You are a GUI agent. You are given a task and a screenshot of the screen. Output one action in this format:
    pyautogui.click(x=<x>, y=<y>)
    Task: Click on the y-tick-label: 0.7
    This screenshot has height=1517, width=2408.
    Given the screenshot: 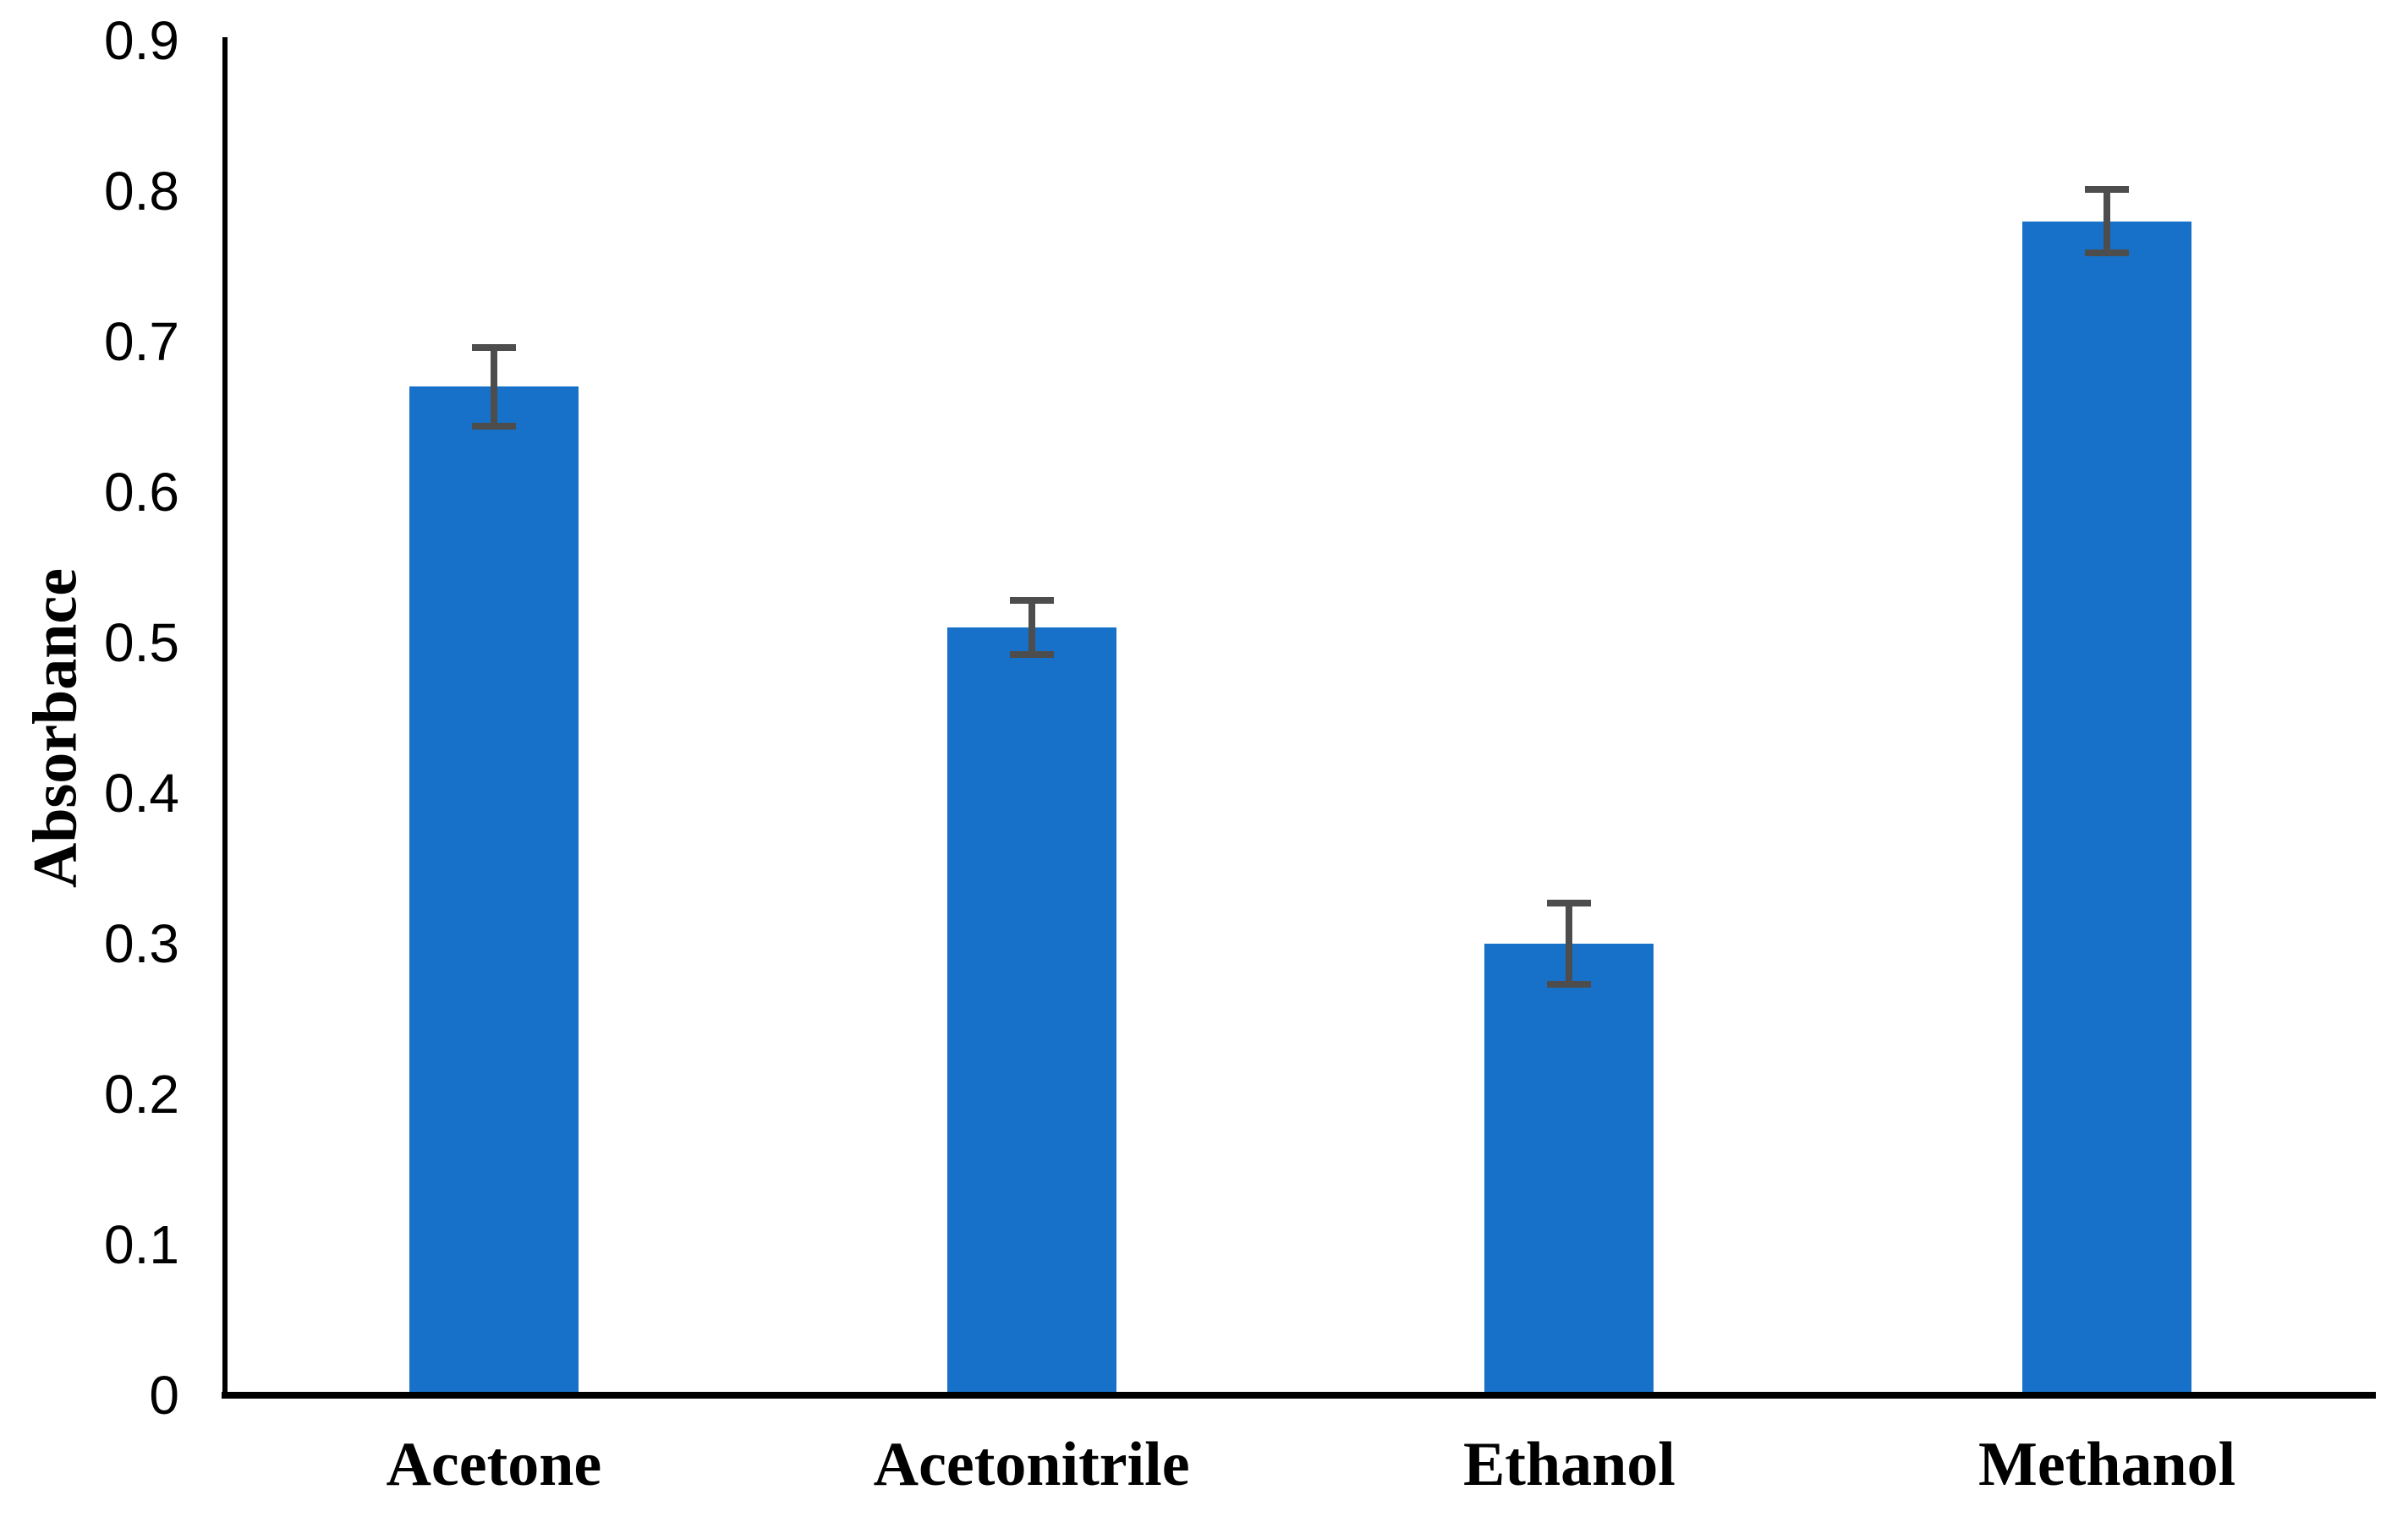 What is the action you would take?
    pyautogui.click(x=141, y=341)
    